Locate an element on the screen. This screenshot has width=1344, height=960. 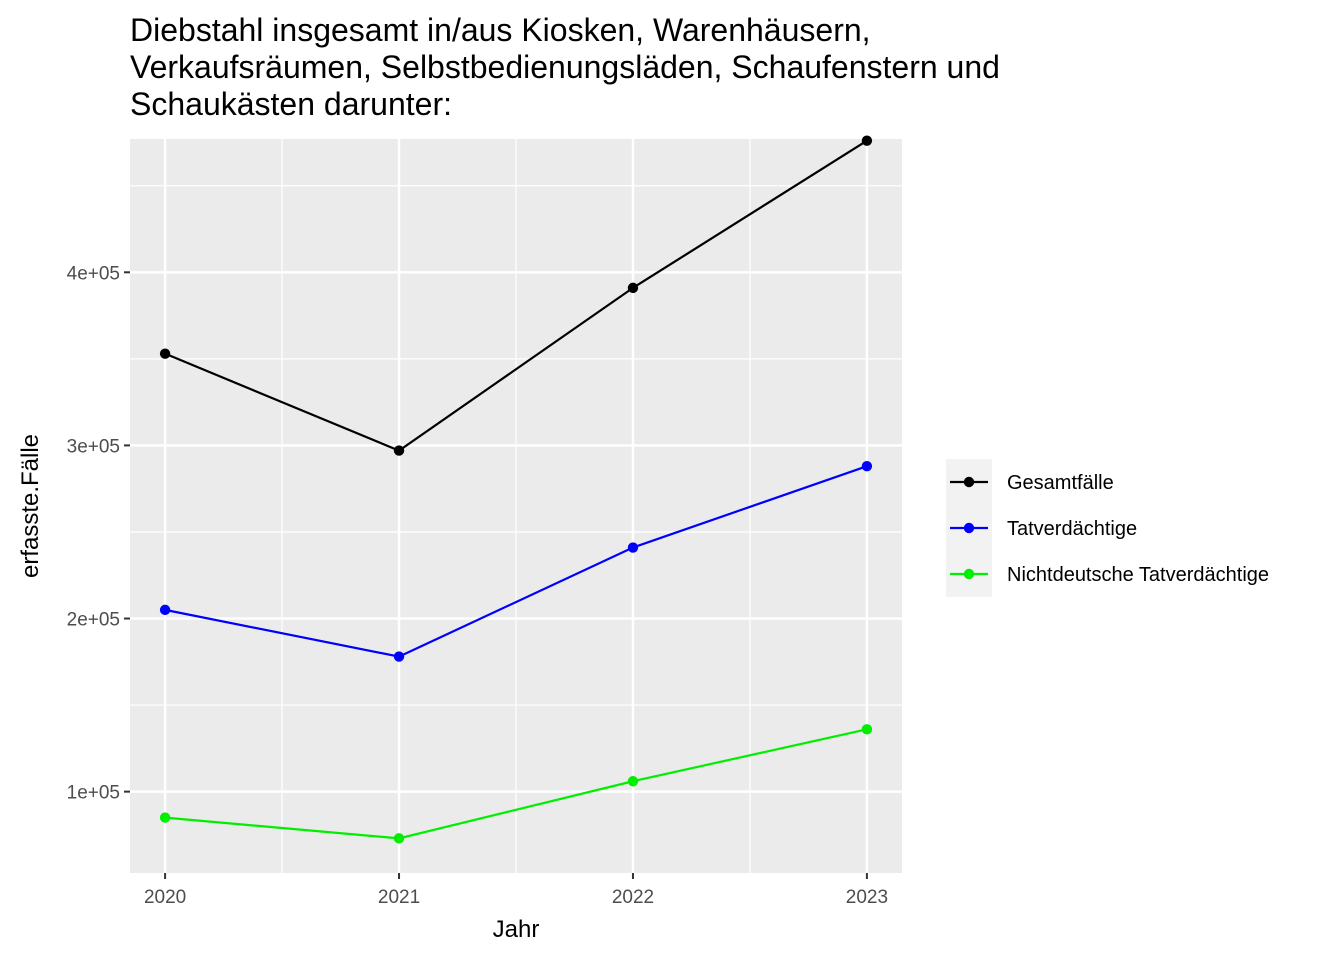
x-axis: 2020 2021 2022 2023 is located at coordinates (516, 890).